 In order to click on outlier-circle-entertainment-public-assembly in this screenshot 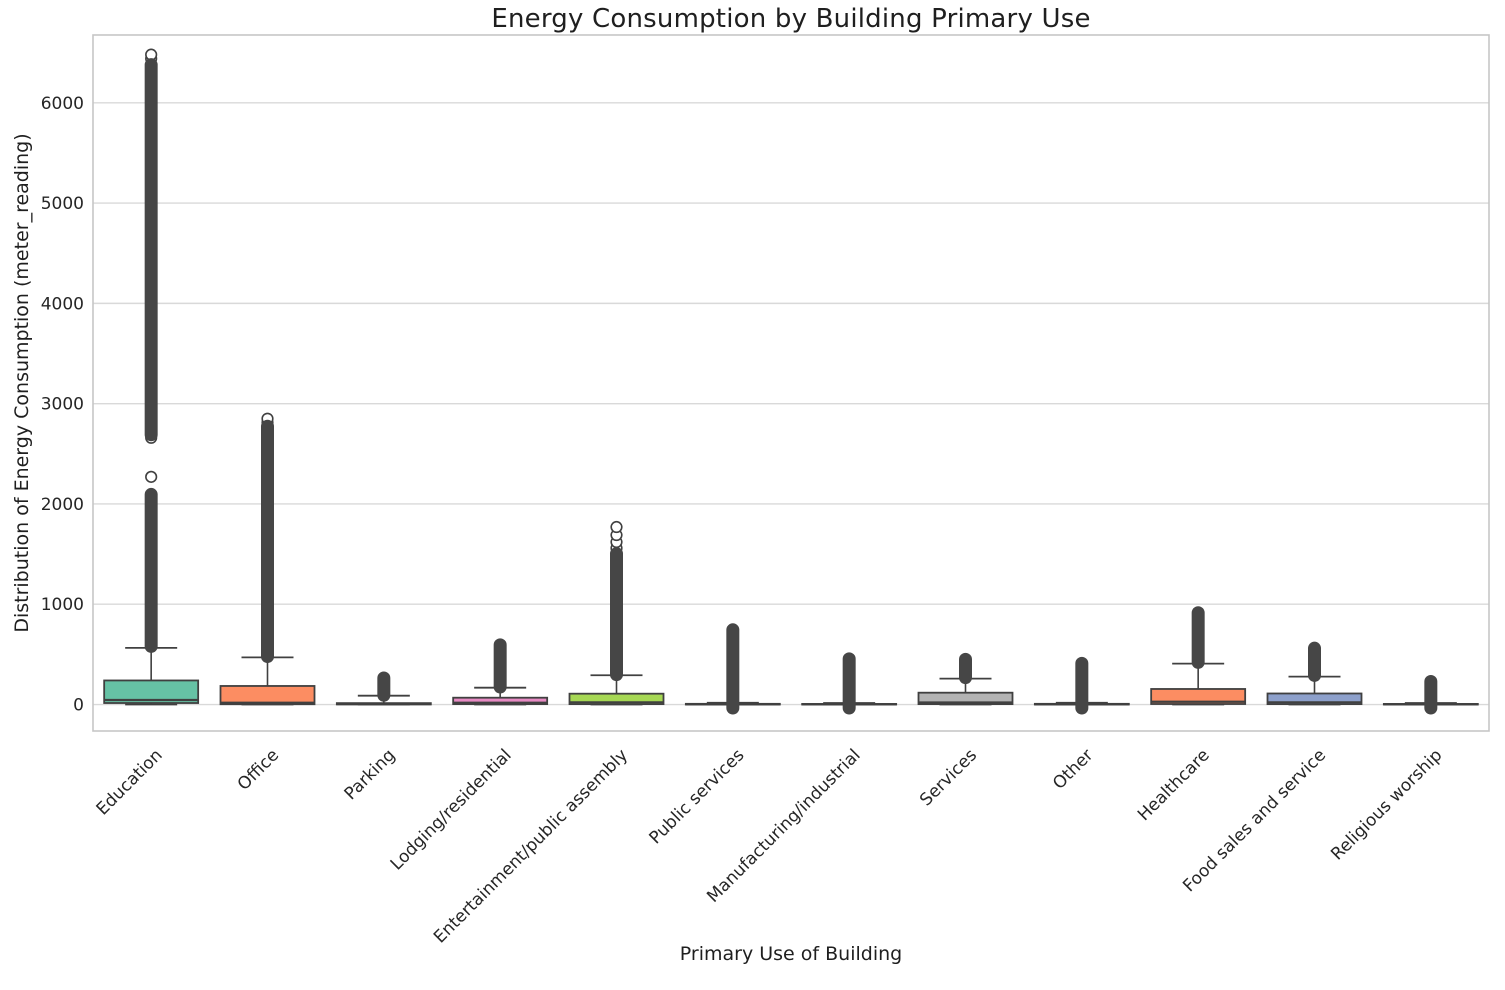, I will do `click(616, 527)`.